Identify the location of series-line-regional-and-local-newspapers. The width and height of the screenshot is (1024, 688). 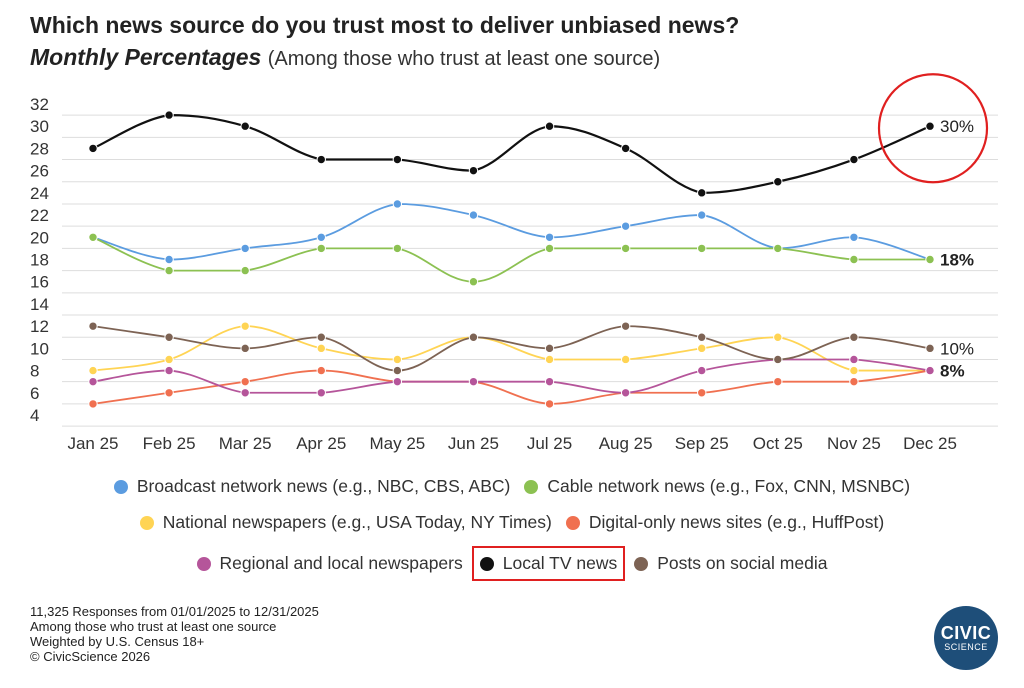
(511, 376).